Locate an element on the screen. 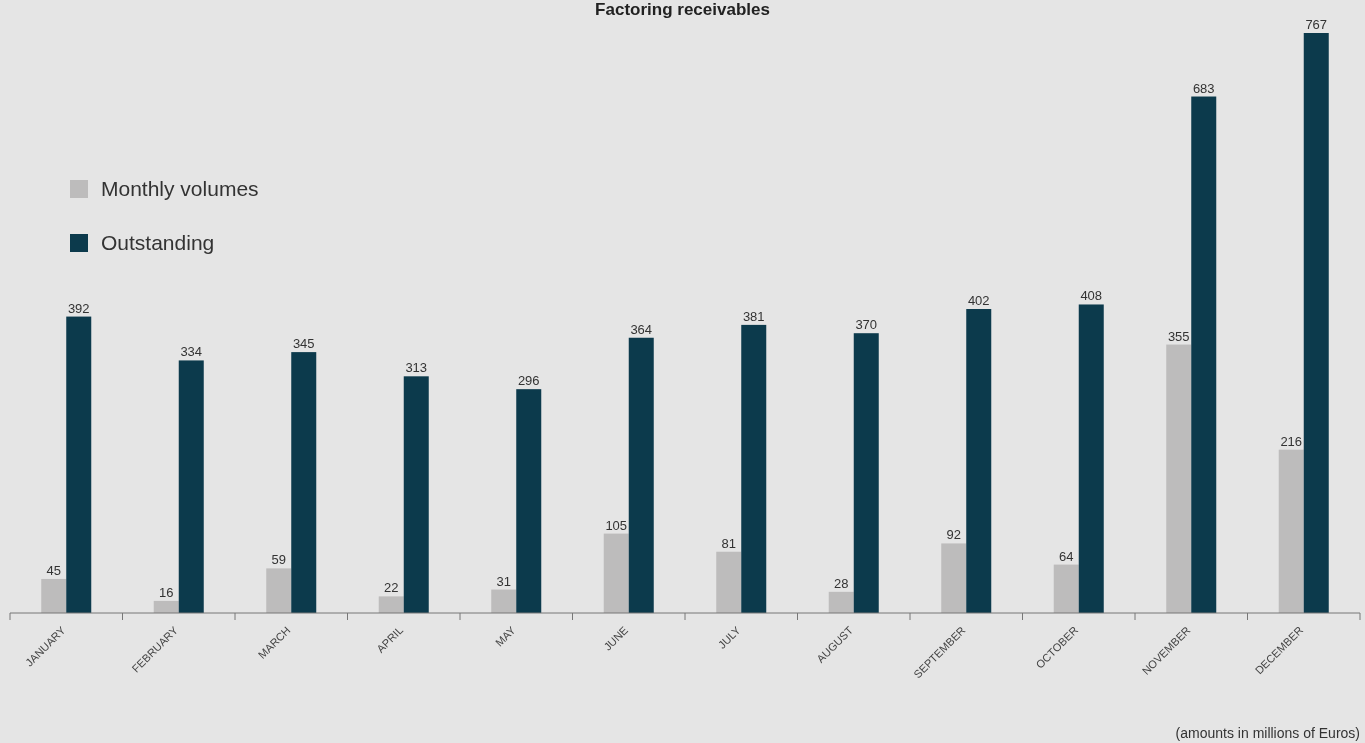  data-label: 370 is located at coordinates (866, 325).